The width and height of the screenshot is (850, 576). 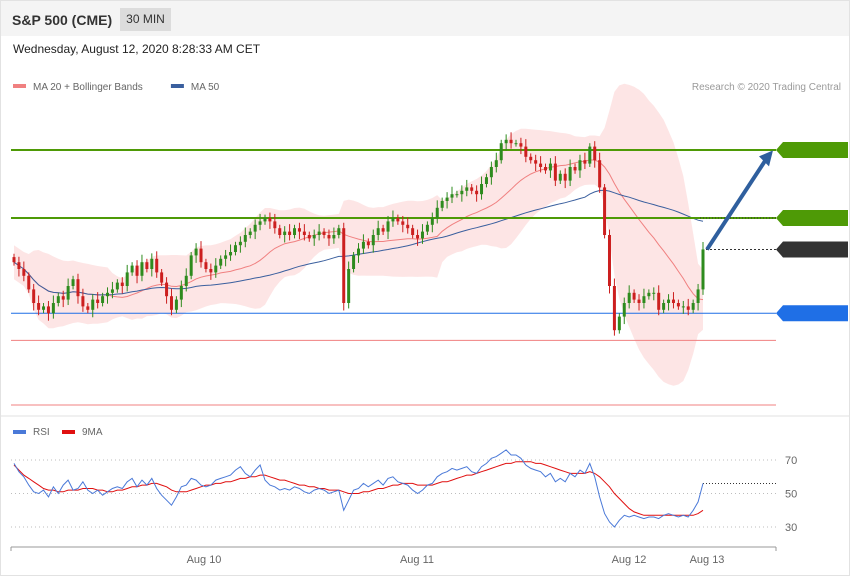 I want to click on x-axis-label: Aug 12, so click(x=629, y=560).